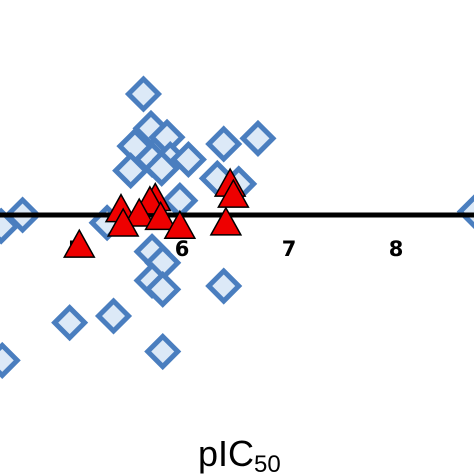 The image size is (474, 474). What do you see at coordinates (267, 462) in the screenshot?
I see `x-axis-title-subscript: 50` at bounding box center [267, 462].